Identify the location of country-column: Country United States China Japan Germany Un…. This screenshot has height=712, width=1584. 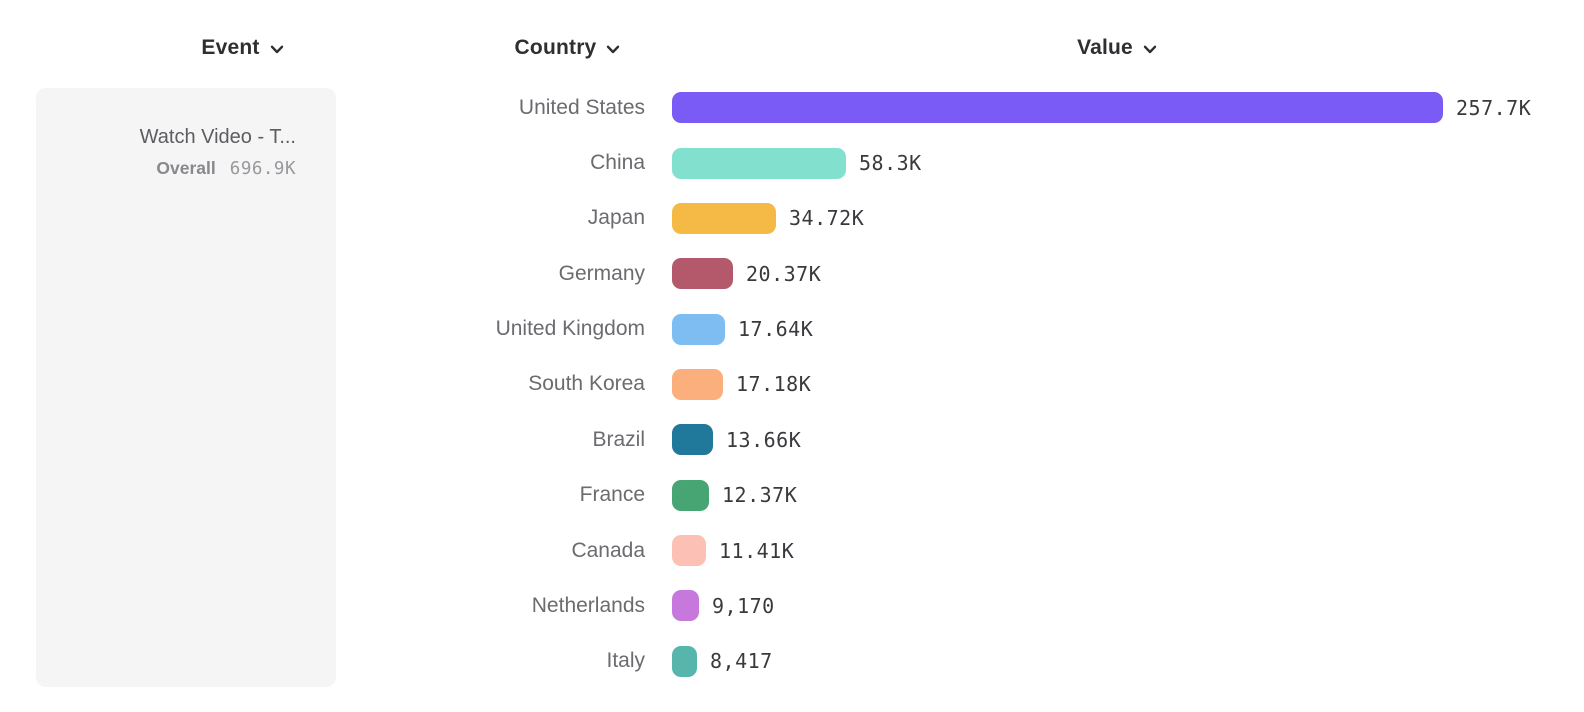
(567, 356).